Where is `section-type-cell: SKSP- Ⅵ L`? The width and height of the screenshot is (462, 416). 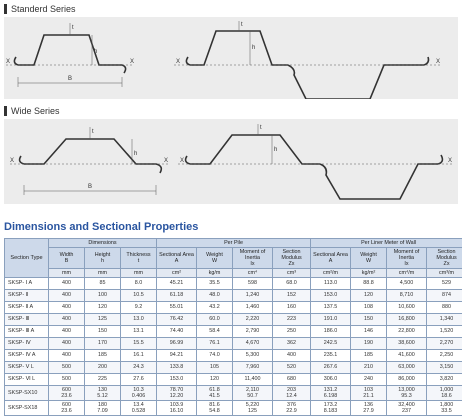 section-type-cell: SKSP- Ⅵ L is located at coordinates (27, 380).